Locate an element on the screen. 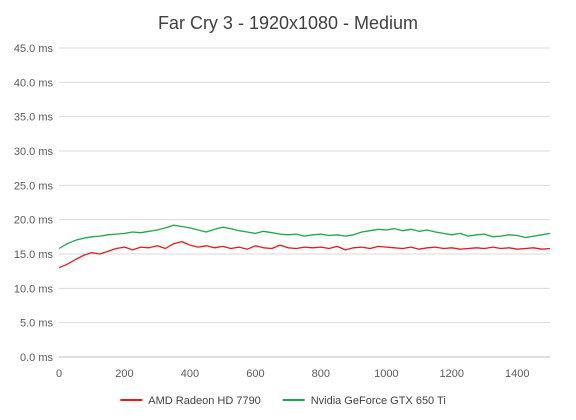  y-tick-label: 20.0 ms is located at coordinates (34, 221).